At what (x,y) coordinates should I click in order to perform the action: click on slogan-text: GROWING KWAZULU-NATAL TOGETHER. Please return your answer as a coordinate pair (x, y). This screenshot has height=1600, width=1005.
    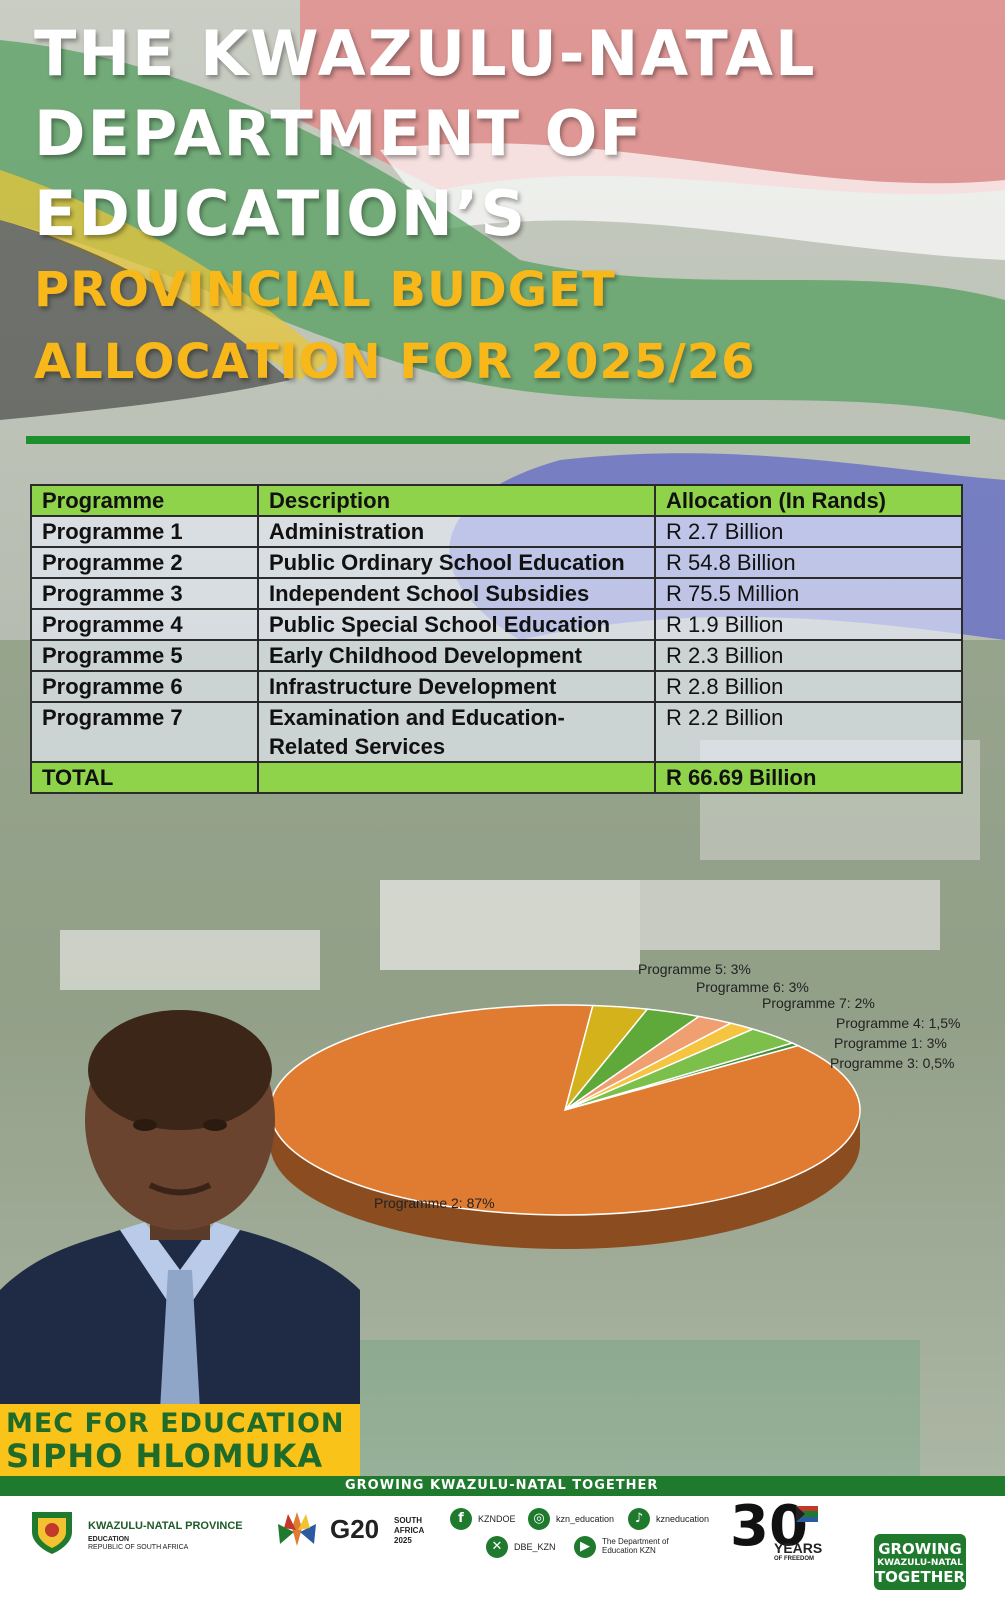
    Looking at the image, I should click on (502, 1485).